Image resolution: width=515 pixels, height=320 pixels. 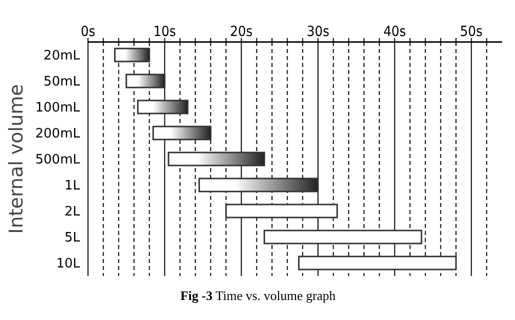 I want to click on x-tick-label: 0s, so click(x=88, y=32).